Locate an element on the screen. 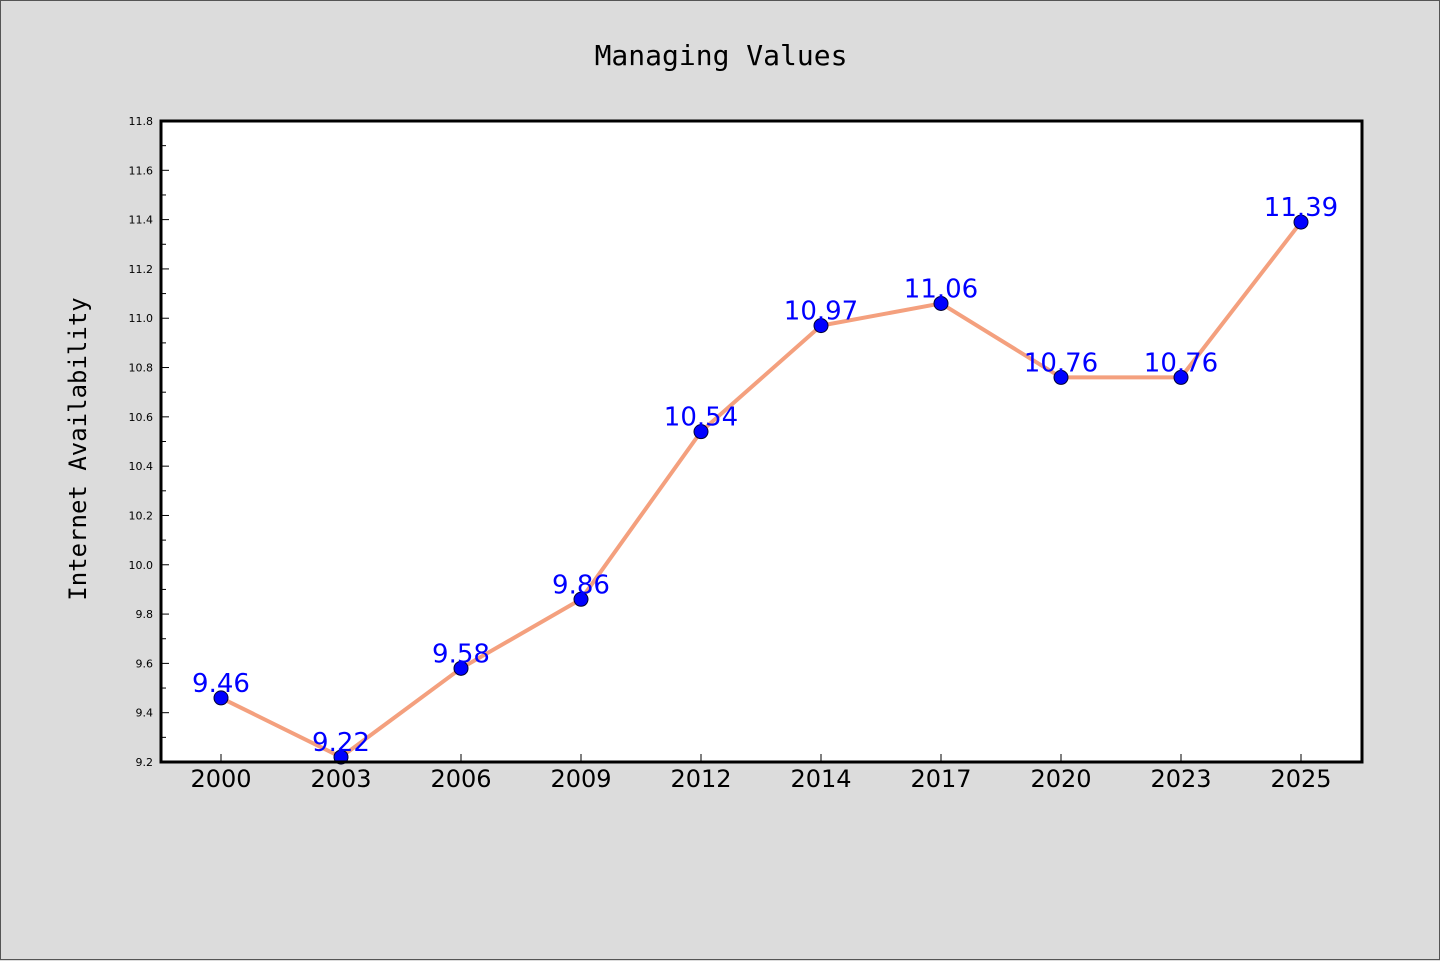  x-tick-label: 2025 is located at coordinates (1300, 779).